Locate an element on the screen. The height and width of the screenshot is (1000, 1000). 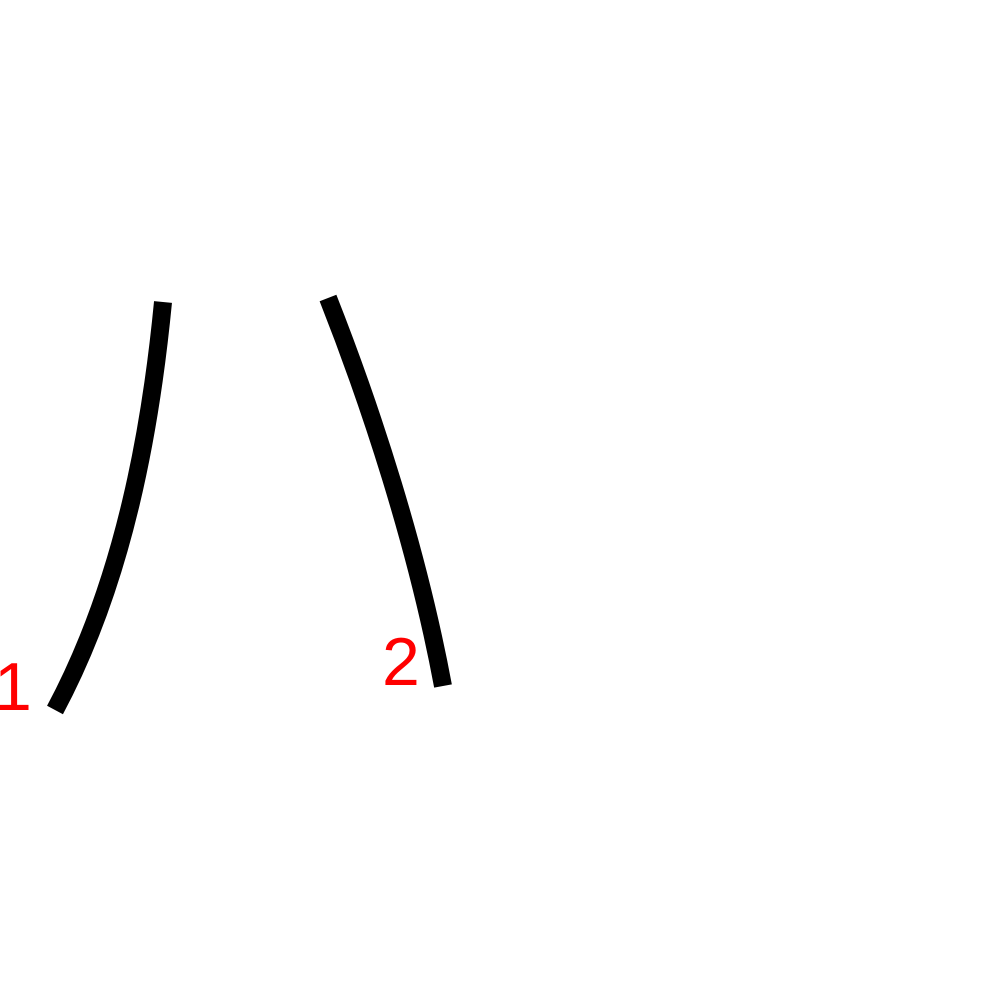
stroke-2: 2 is located at coordinates (385, 497).